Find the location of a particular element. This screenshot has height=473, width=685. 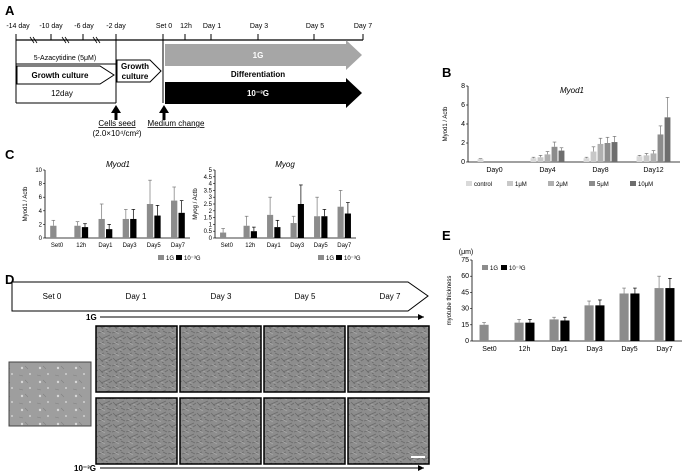

chart-c1-ytick-label-1: 2 is located at coordinates (41, 225).